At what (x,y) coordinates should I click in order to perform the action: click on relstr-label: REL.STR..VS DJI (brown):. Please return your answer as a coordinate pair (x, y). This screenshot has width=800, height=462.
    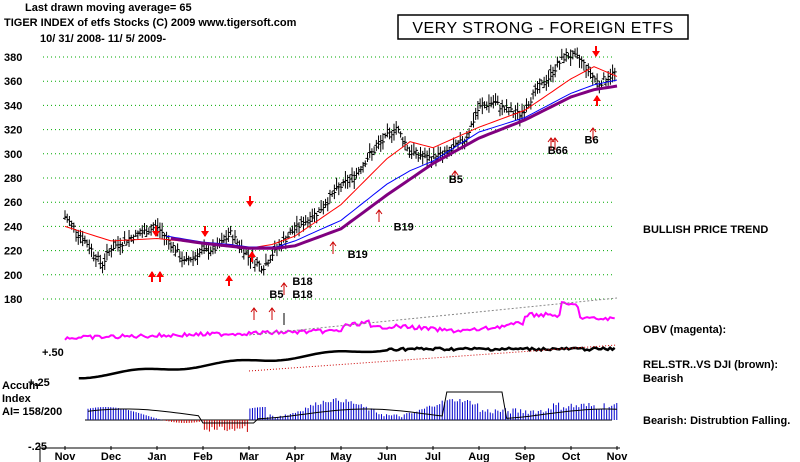
    Looking at the image, I should click on (710, 365).